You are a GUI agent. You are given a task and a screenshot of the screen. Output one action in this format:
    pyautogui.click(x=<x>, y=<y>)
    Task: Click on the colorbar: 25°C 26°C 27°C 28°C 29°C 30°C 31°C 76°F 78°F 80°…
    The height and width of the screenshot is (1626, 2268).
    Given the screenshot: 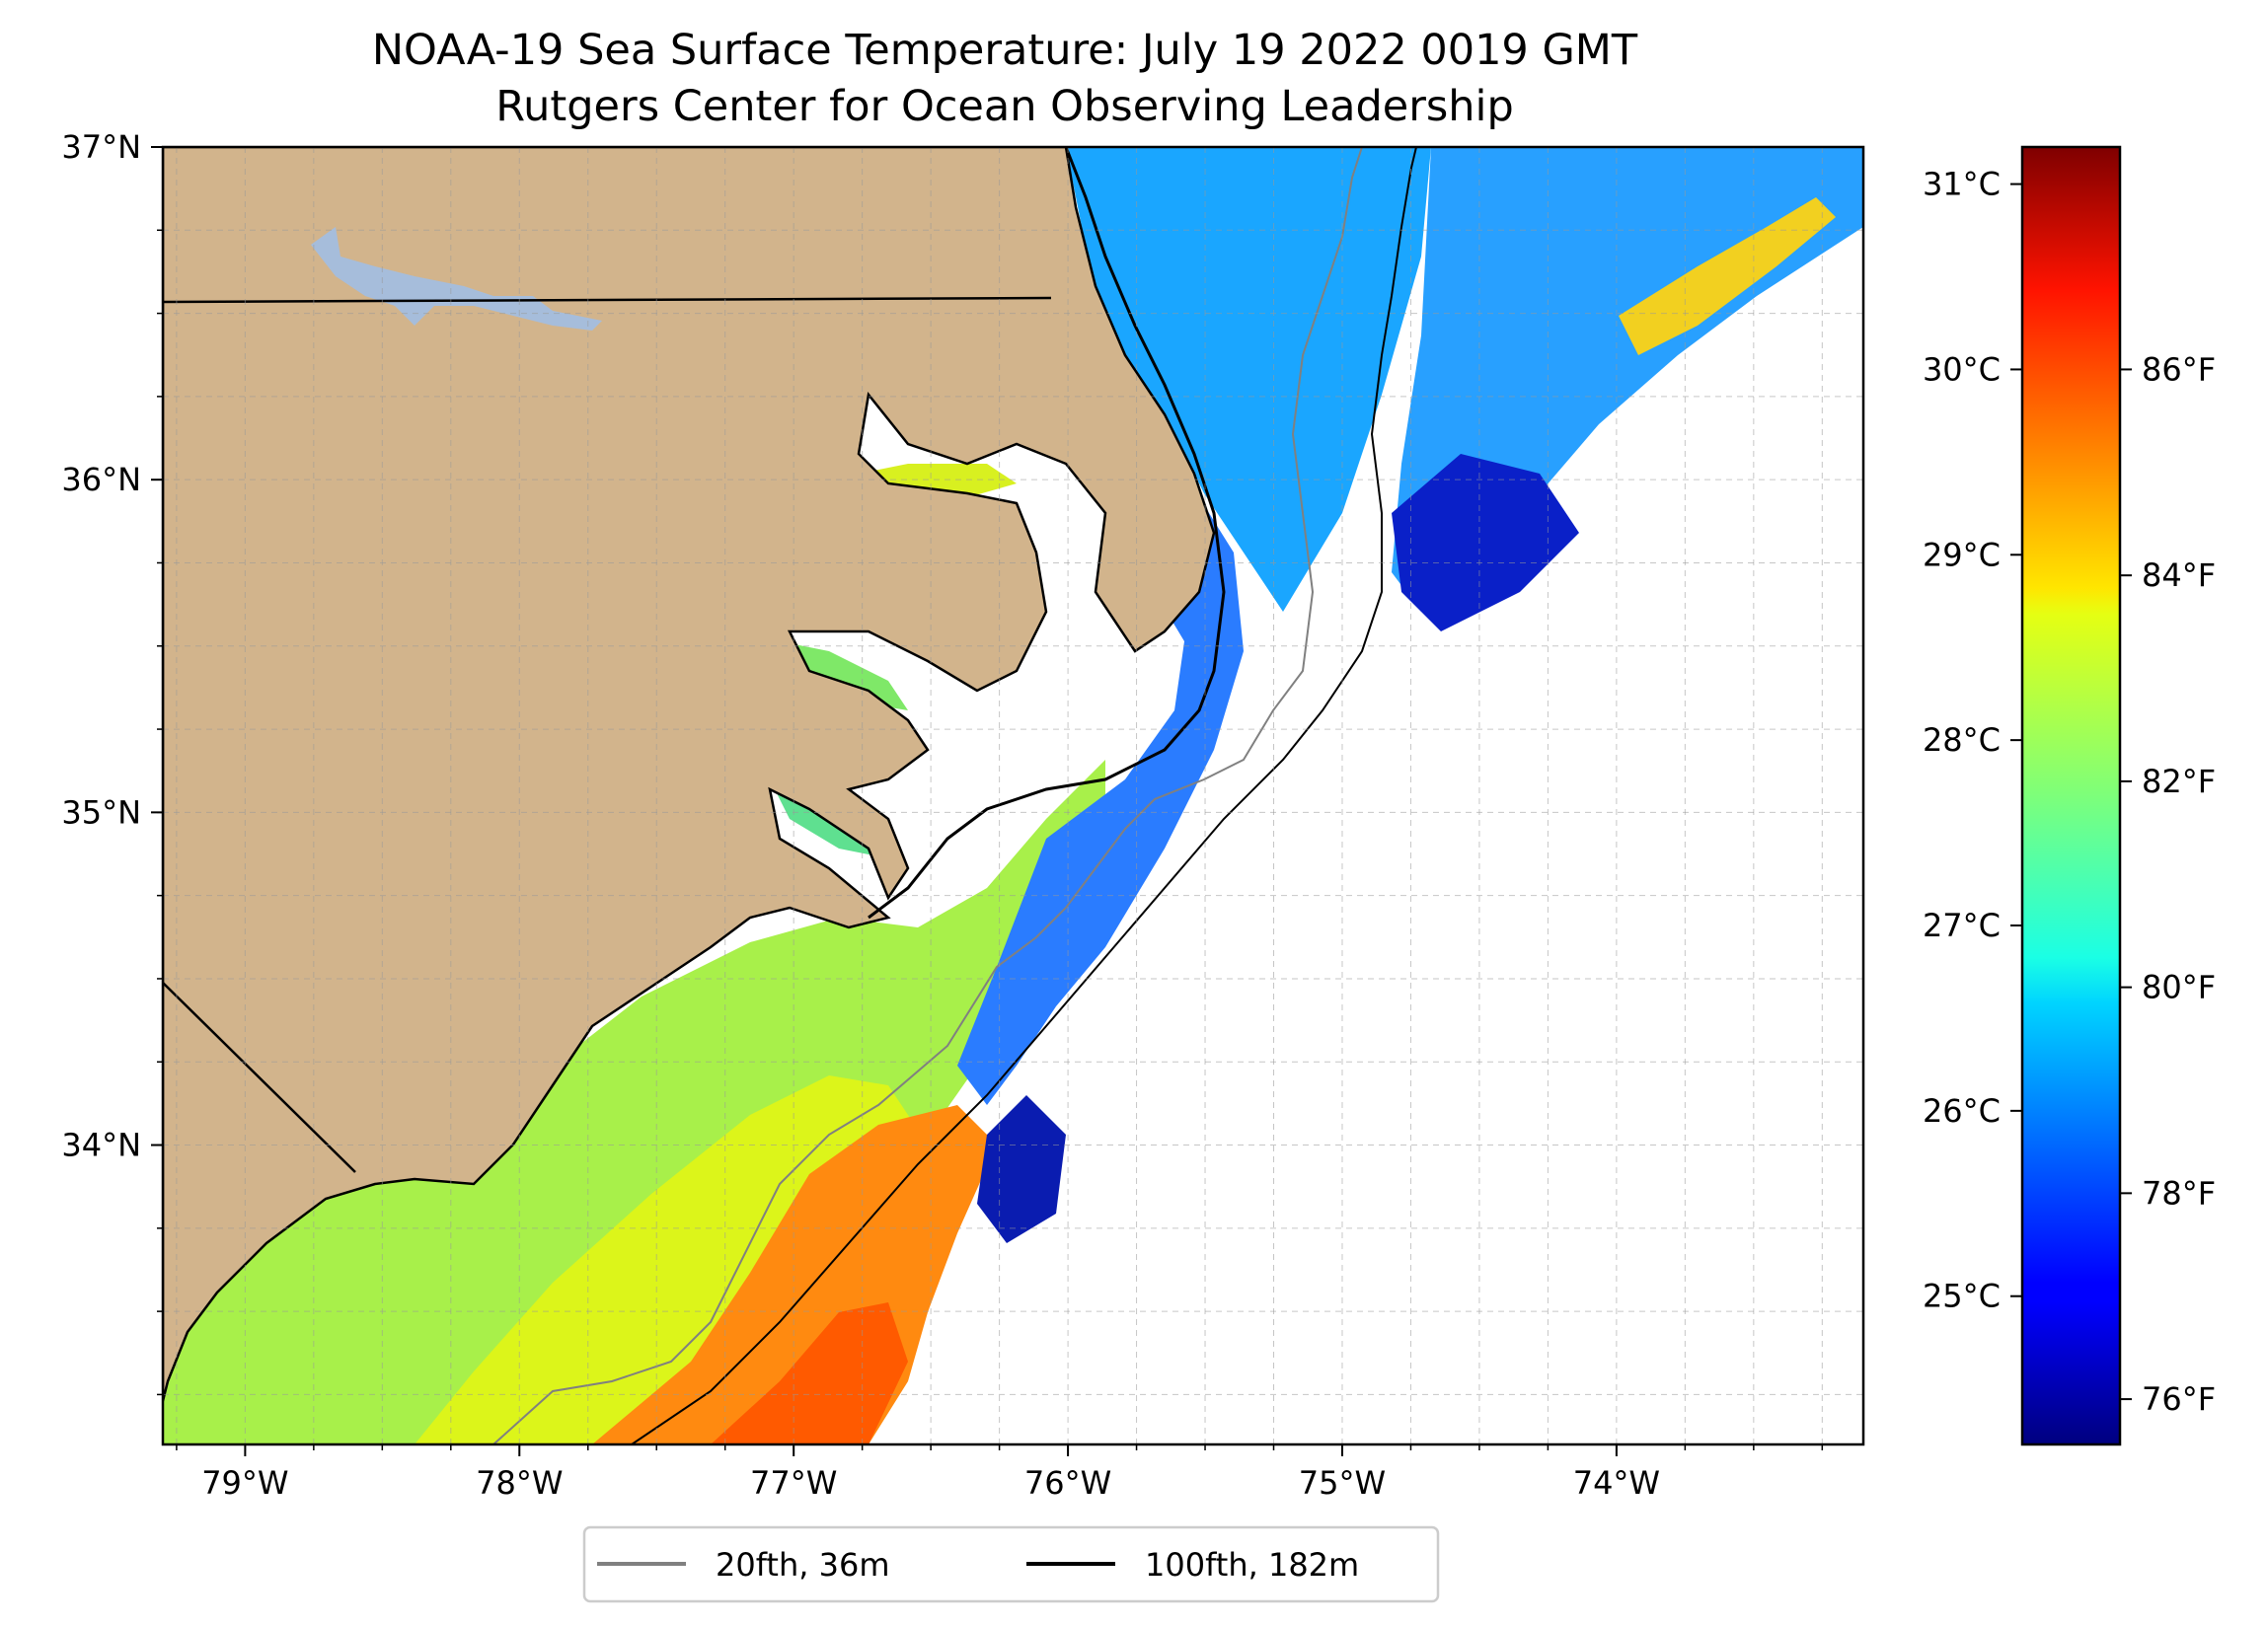 What is the action you would take?
    pyautogui.click(x=2069, y=795)
    